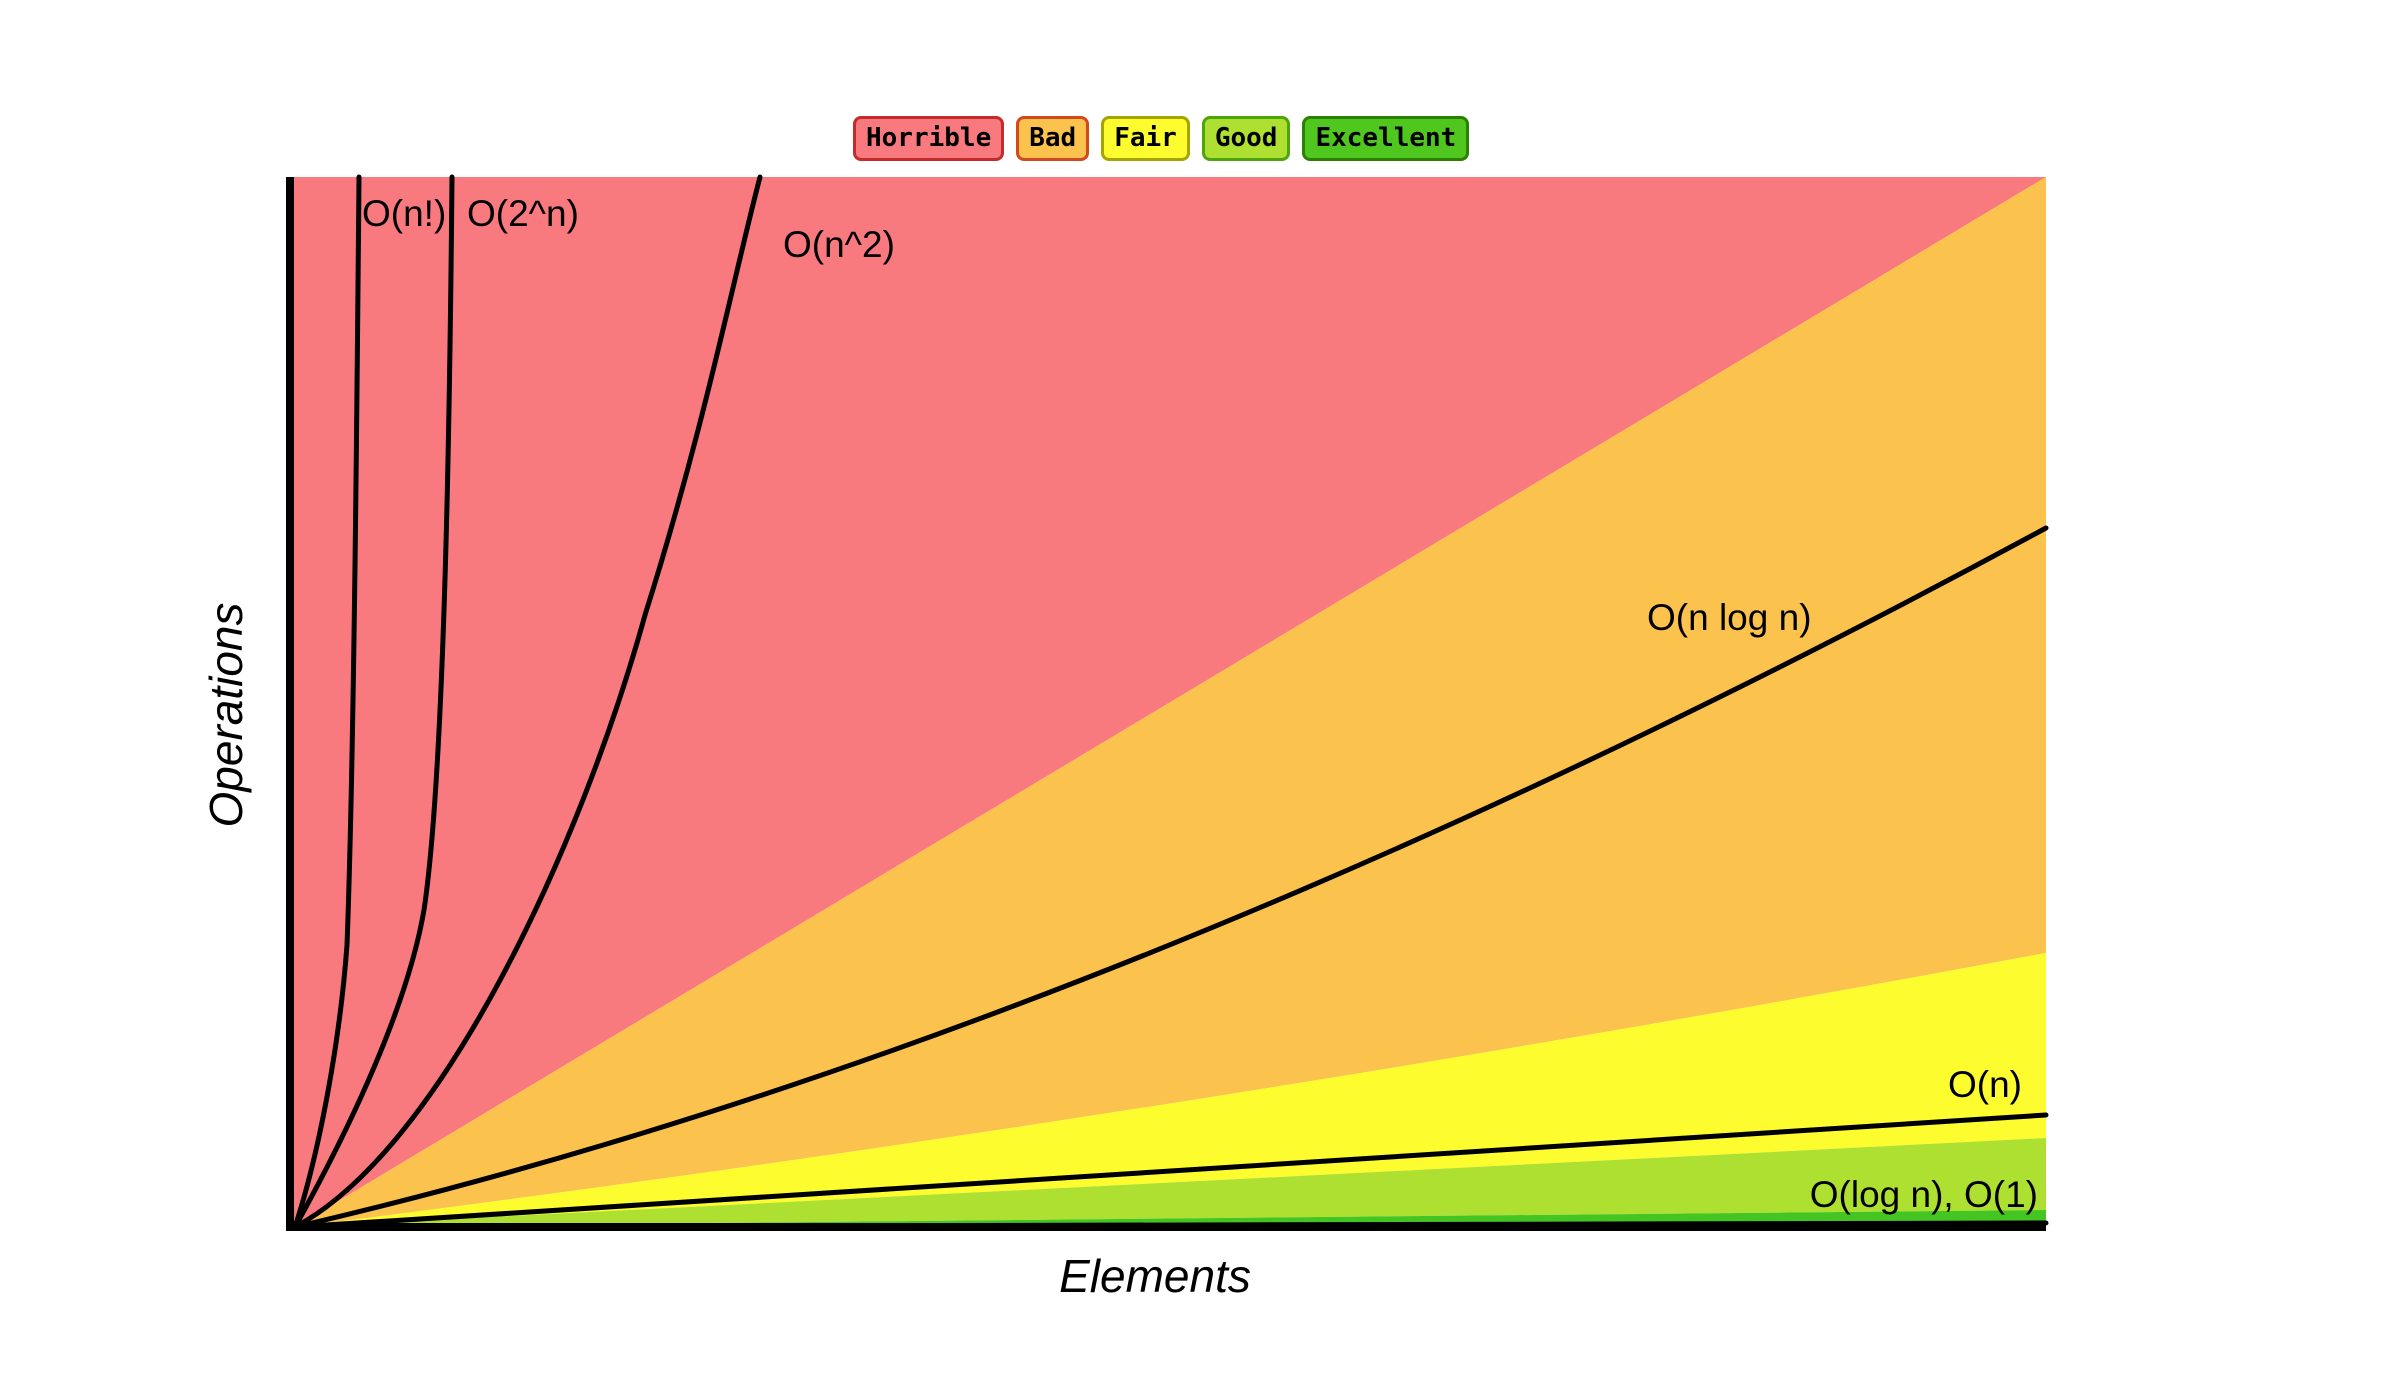 The height and width of the screenshot is (1400, 2390). I want to click on region-good, so click(1170, 1182).